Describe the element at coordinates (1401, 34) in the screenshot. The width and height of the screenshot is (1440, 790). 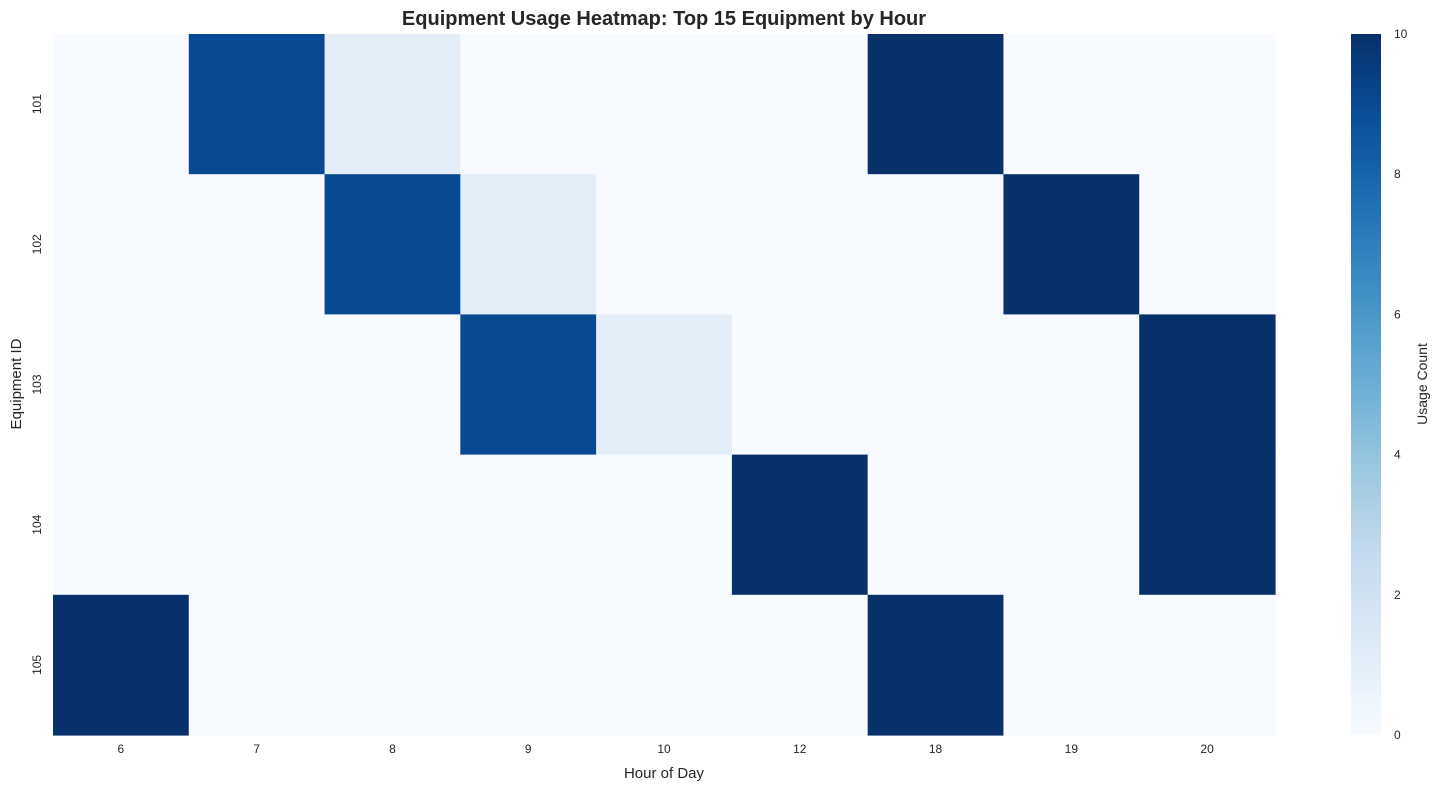
I see `colorbar-tick-label: 10` at that location.